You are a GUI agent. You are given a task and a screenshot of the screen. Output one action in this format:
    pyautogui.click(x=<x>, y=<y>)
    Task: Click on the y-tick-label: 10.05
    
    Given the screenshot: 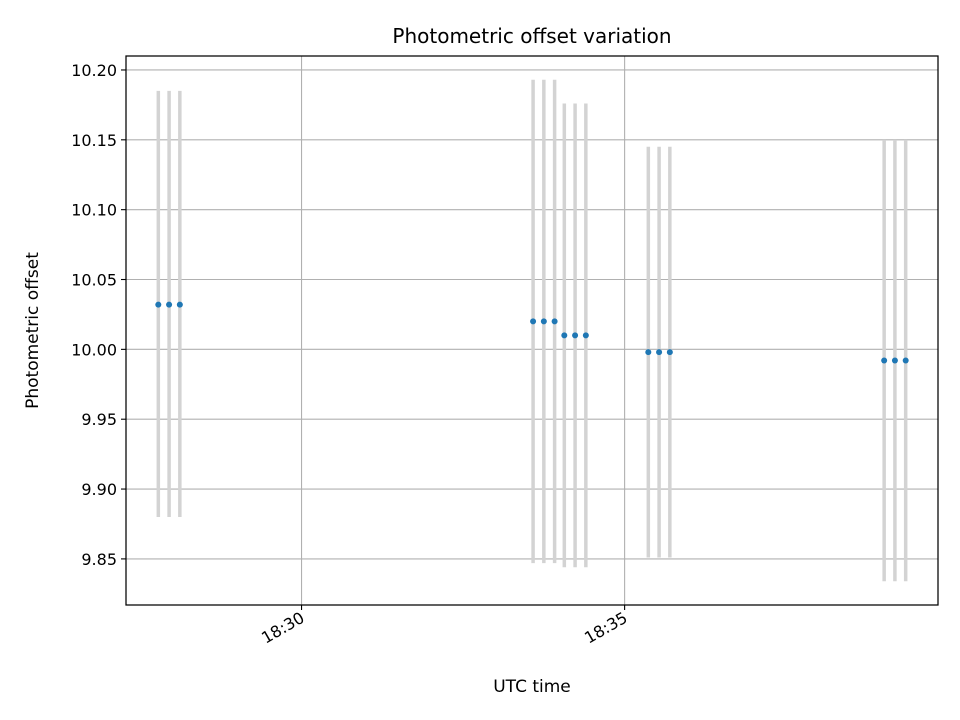 What is the action you would take?
    pyautogui.click(x=94, y=280)
    